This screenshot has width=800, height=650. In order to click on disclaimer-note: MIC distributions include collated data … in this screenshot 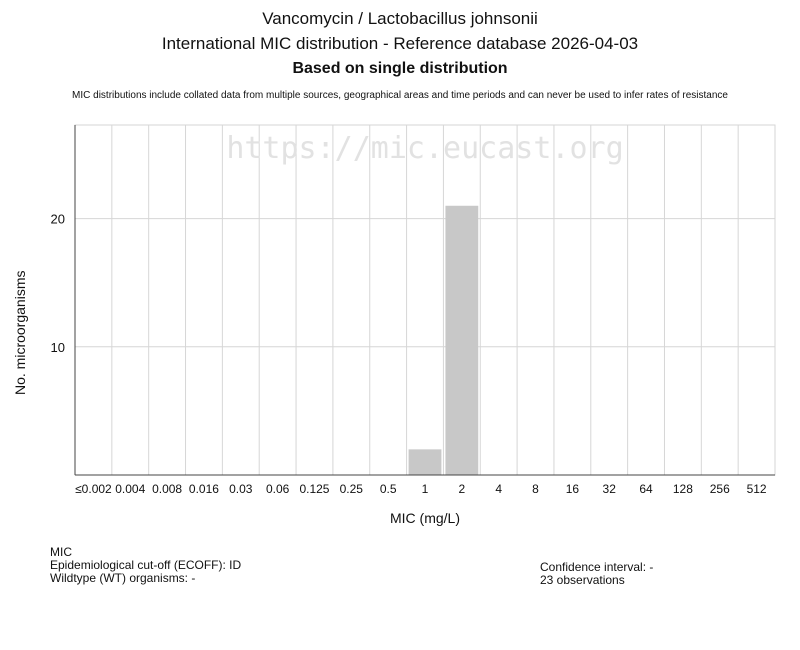, I will do `click(400, 95)`.